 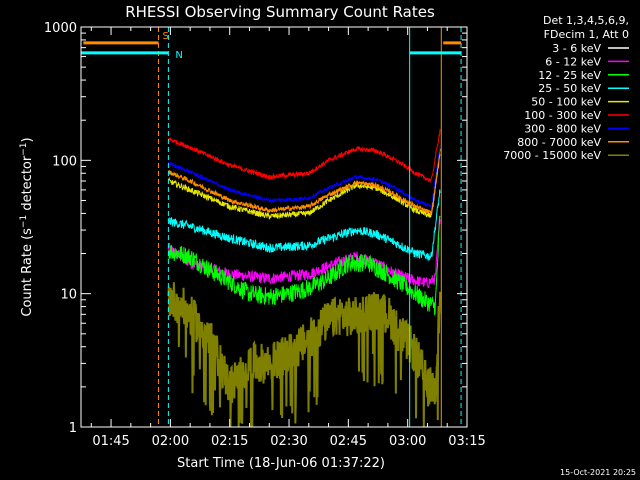 What do you see at coordinates (27, 272) in the screenshot?
I see `y-axis-label-main: Count Rate (s` at bounding box center [27, 272].